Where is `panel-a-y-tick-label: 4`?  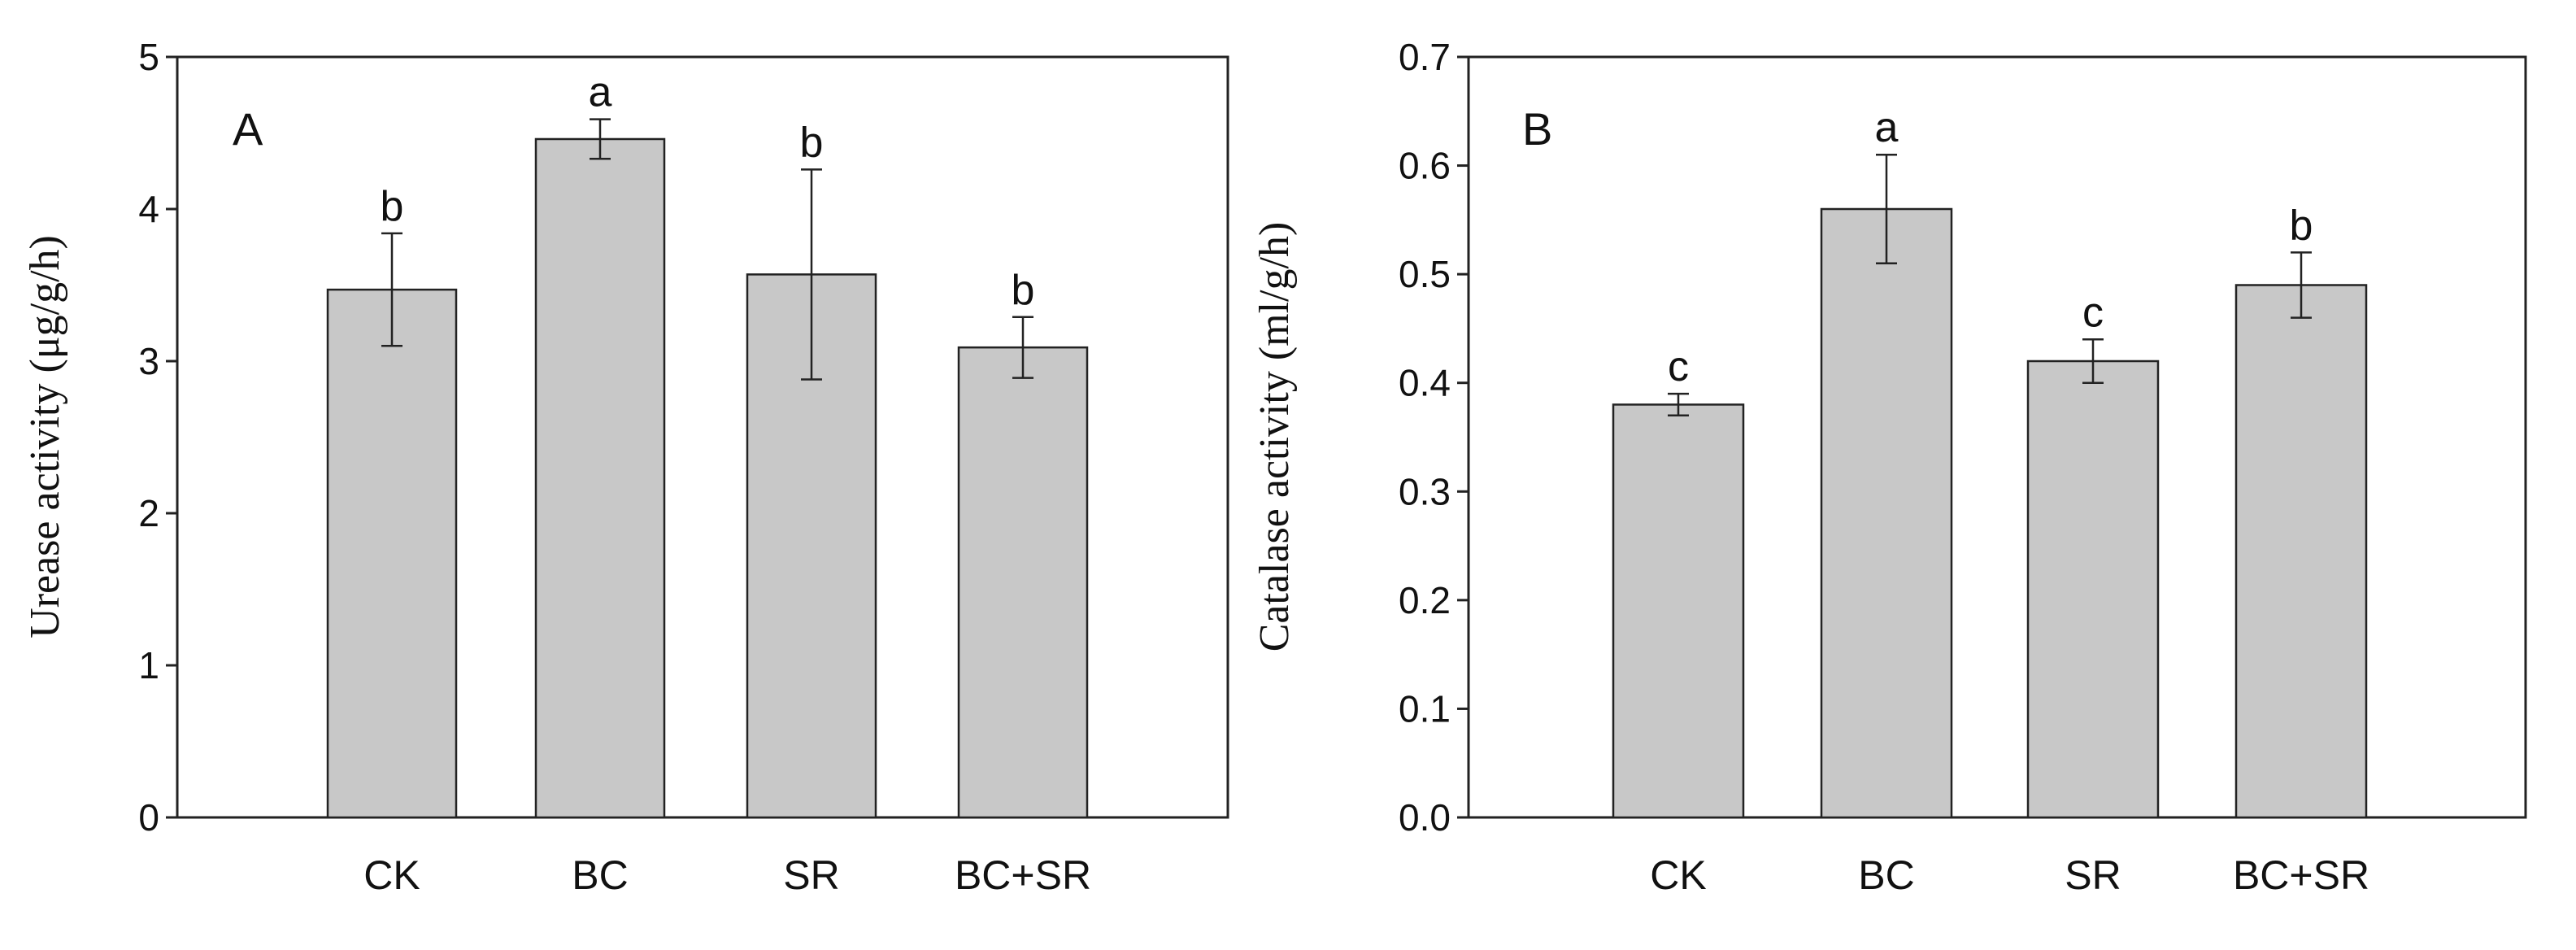 panel-a-y-tick-label: 4 is located at coordinates (148, 209).